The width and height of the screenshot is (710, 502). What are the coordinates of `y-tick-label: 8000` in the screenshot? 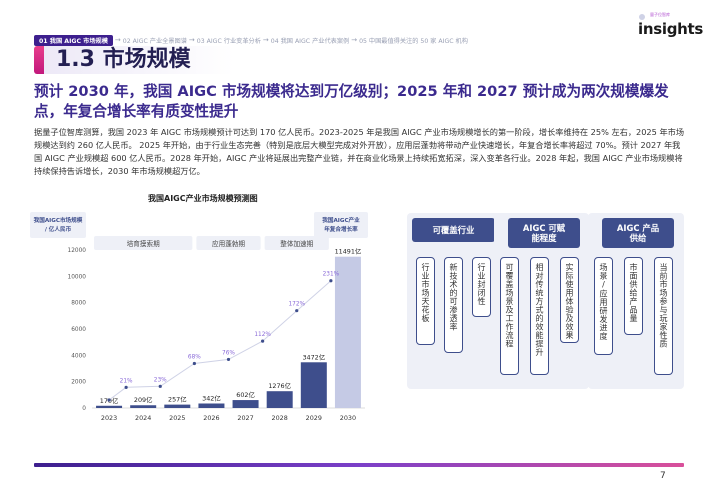 It's located at (78, 304).